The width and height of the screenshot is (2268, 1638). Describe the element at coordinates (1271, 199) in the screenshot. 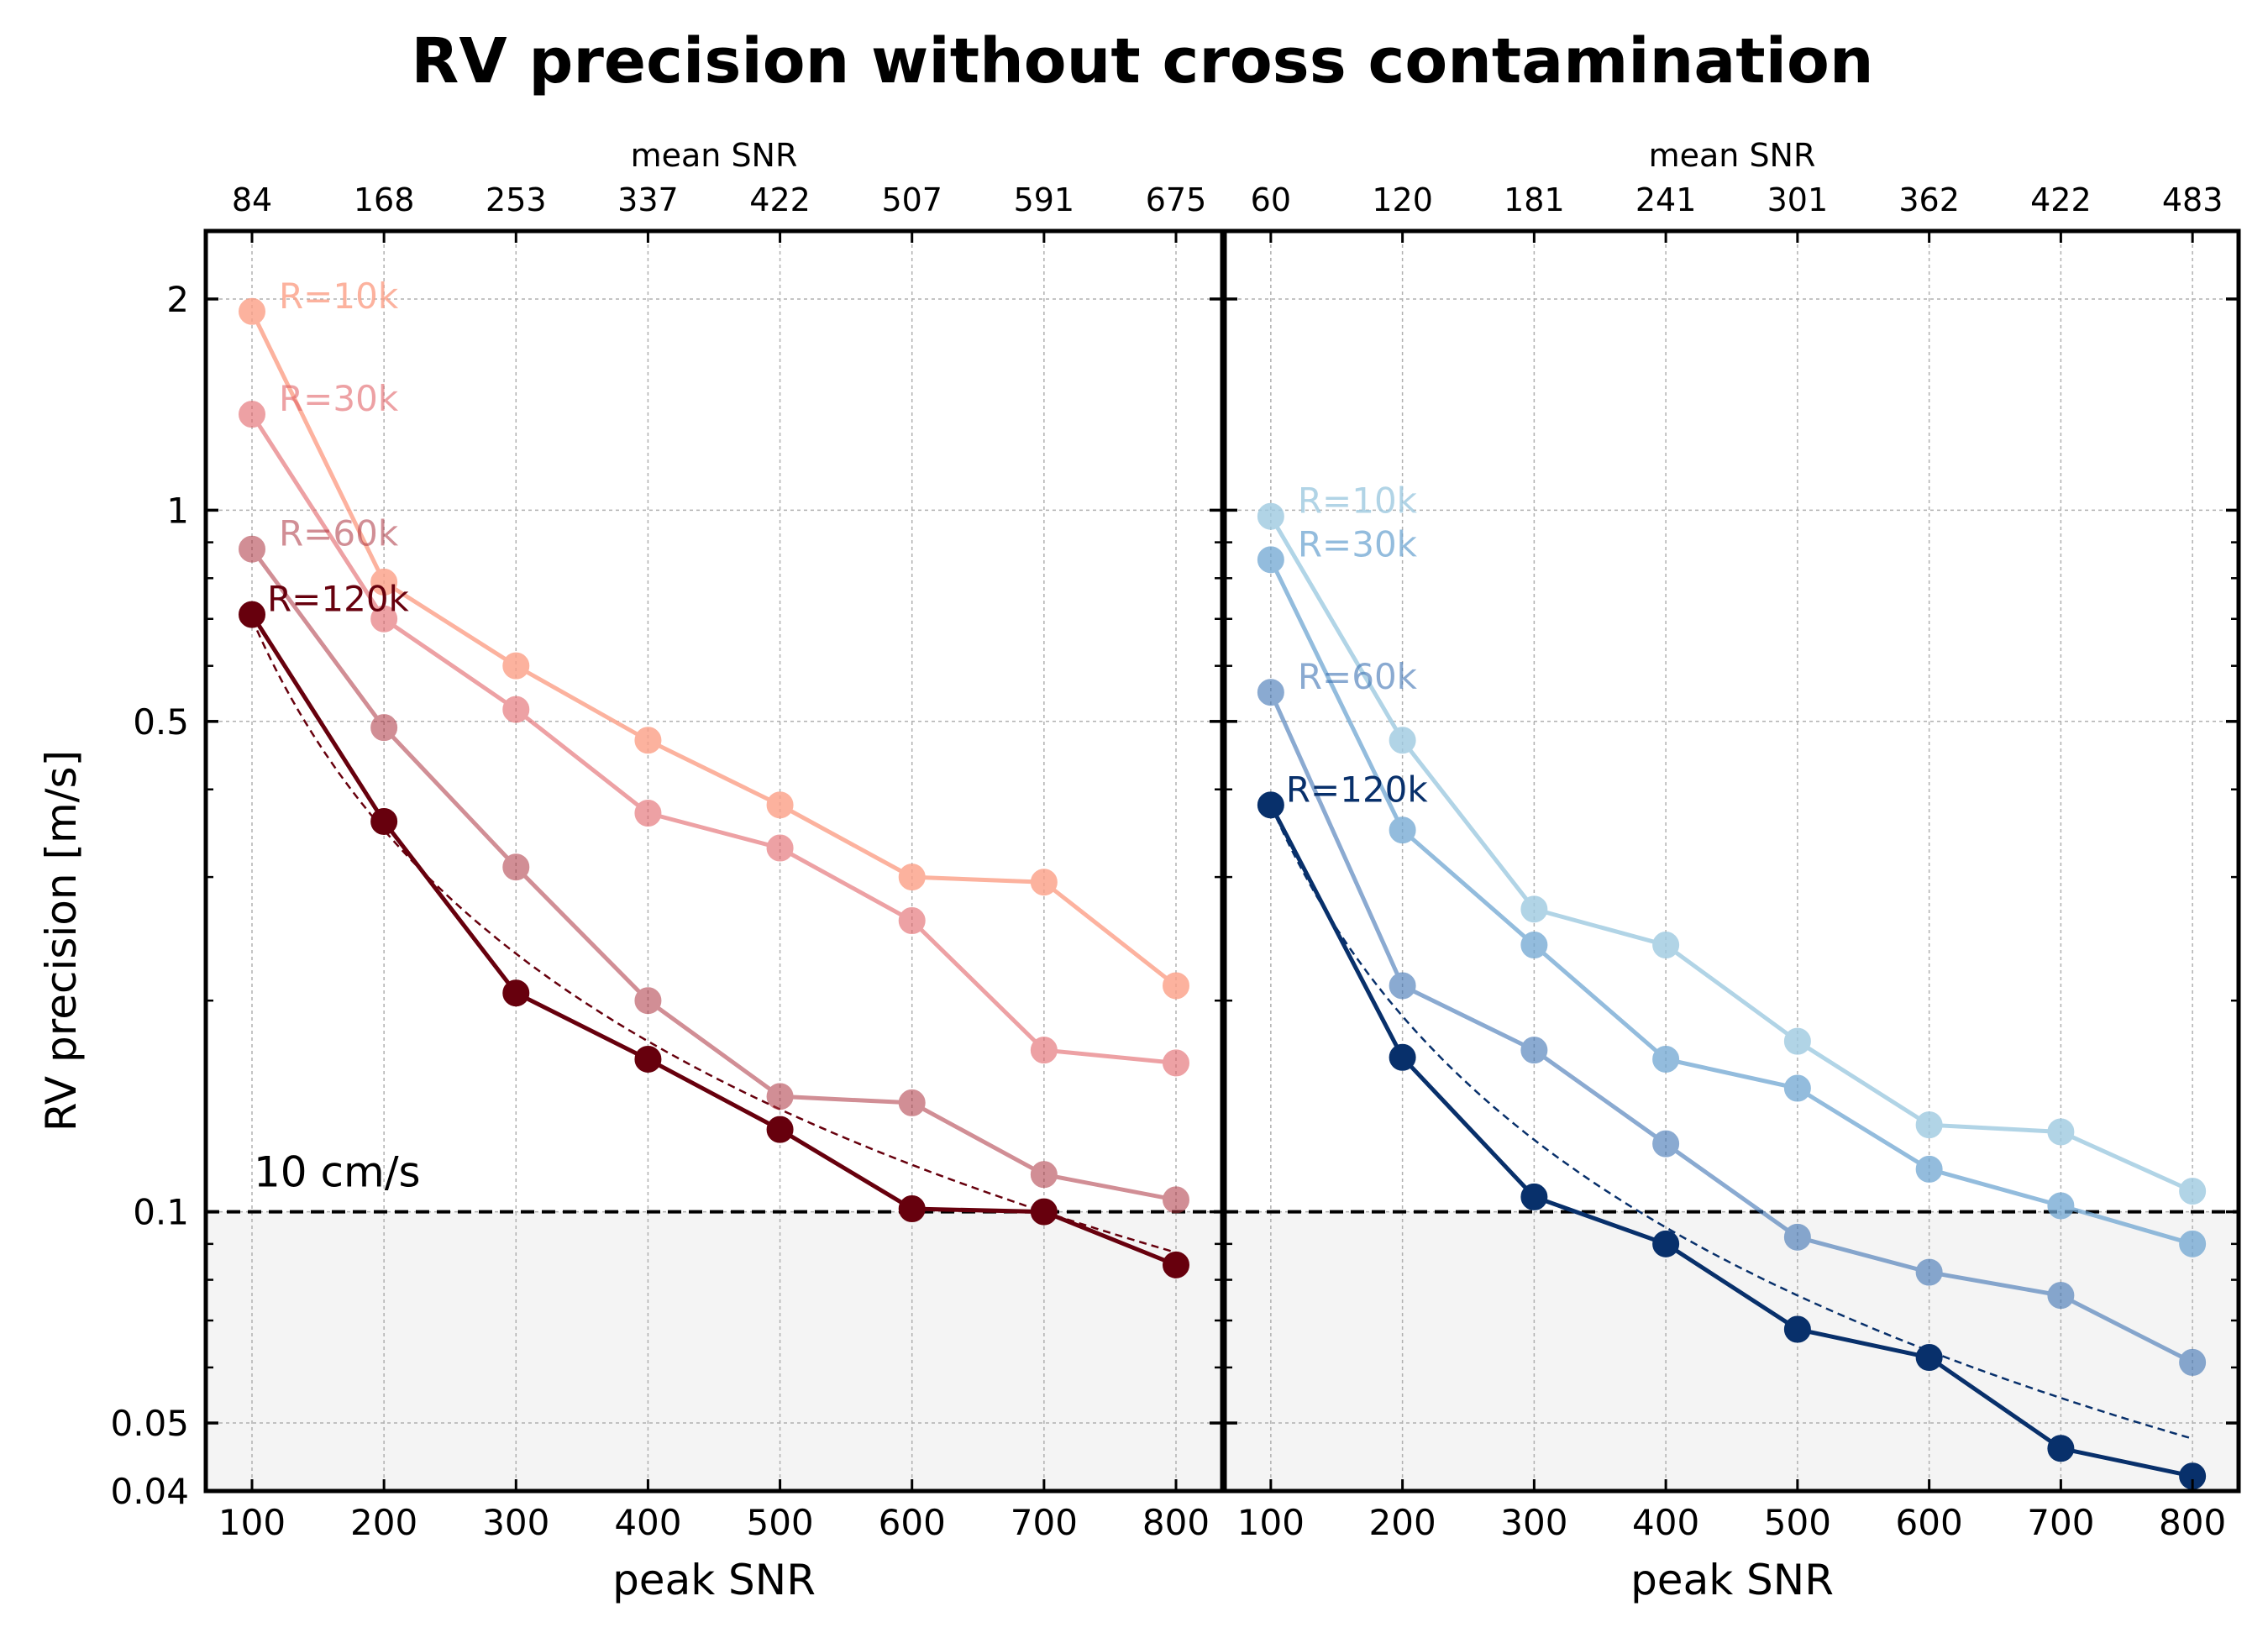

I see `top-tick-label: 60` at that location.